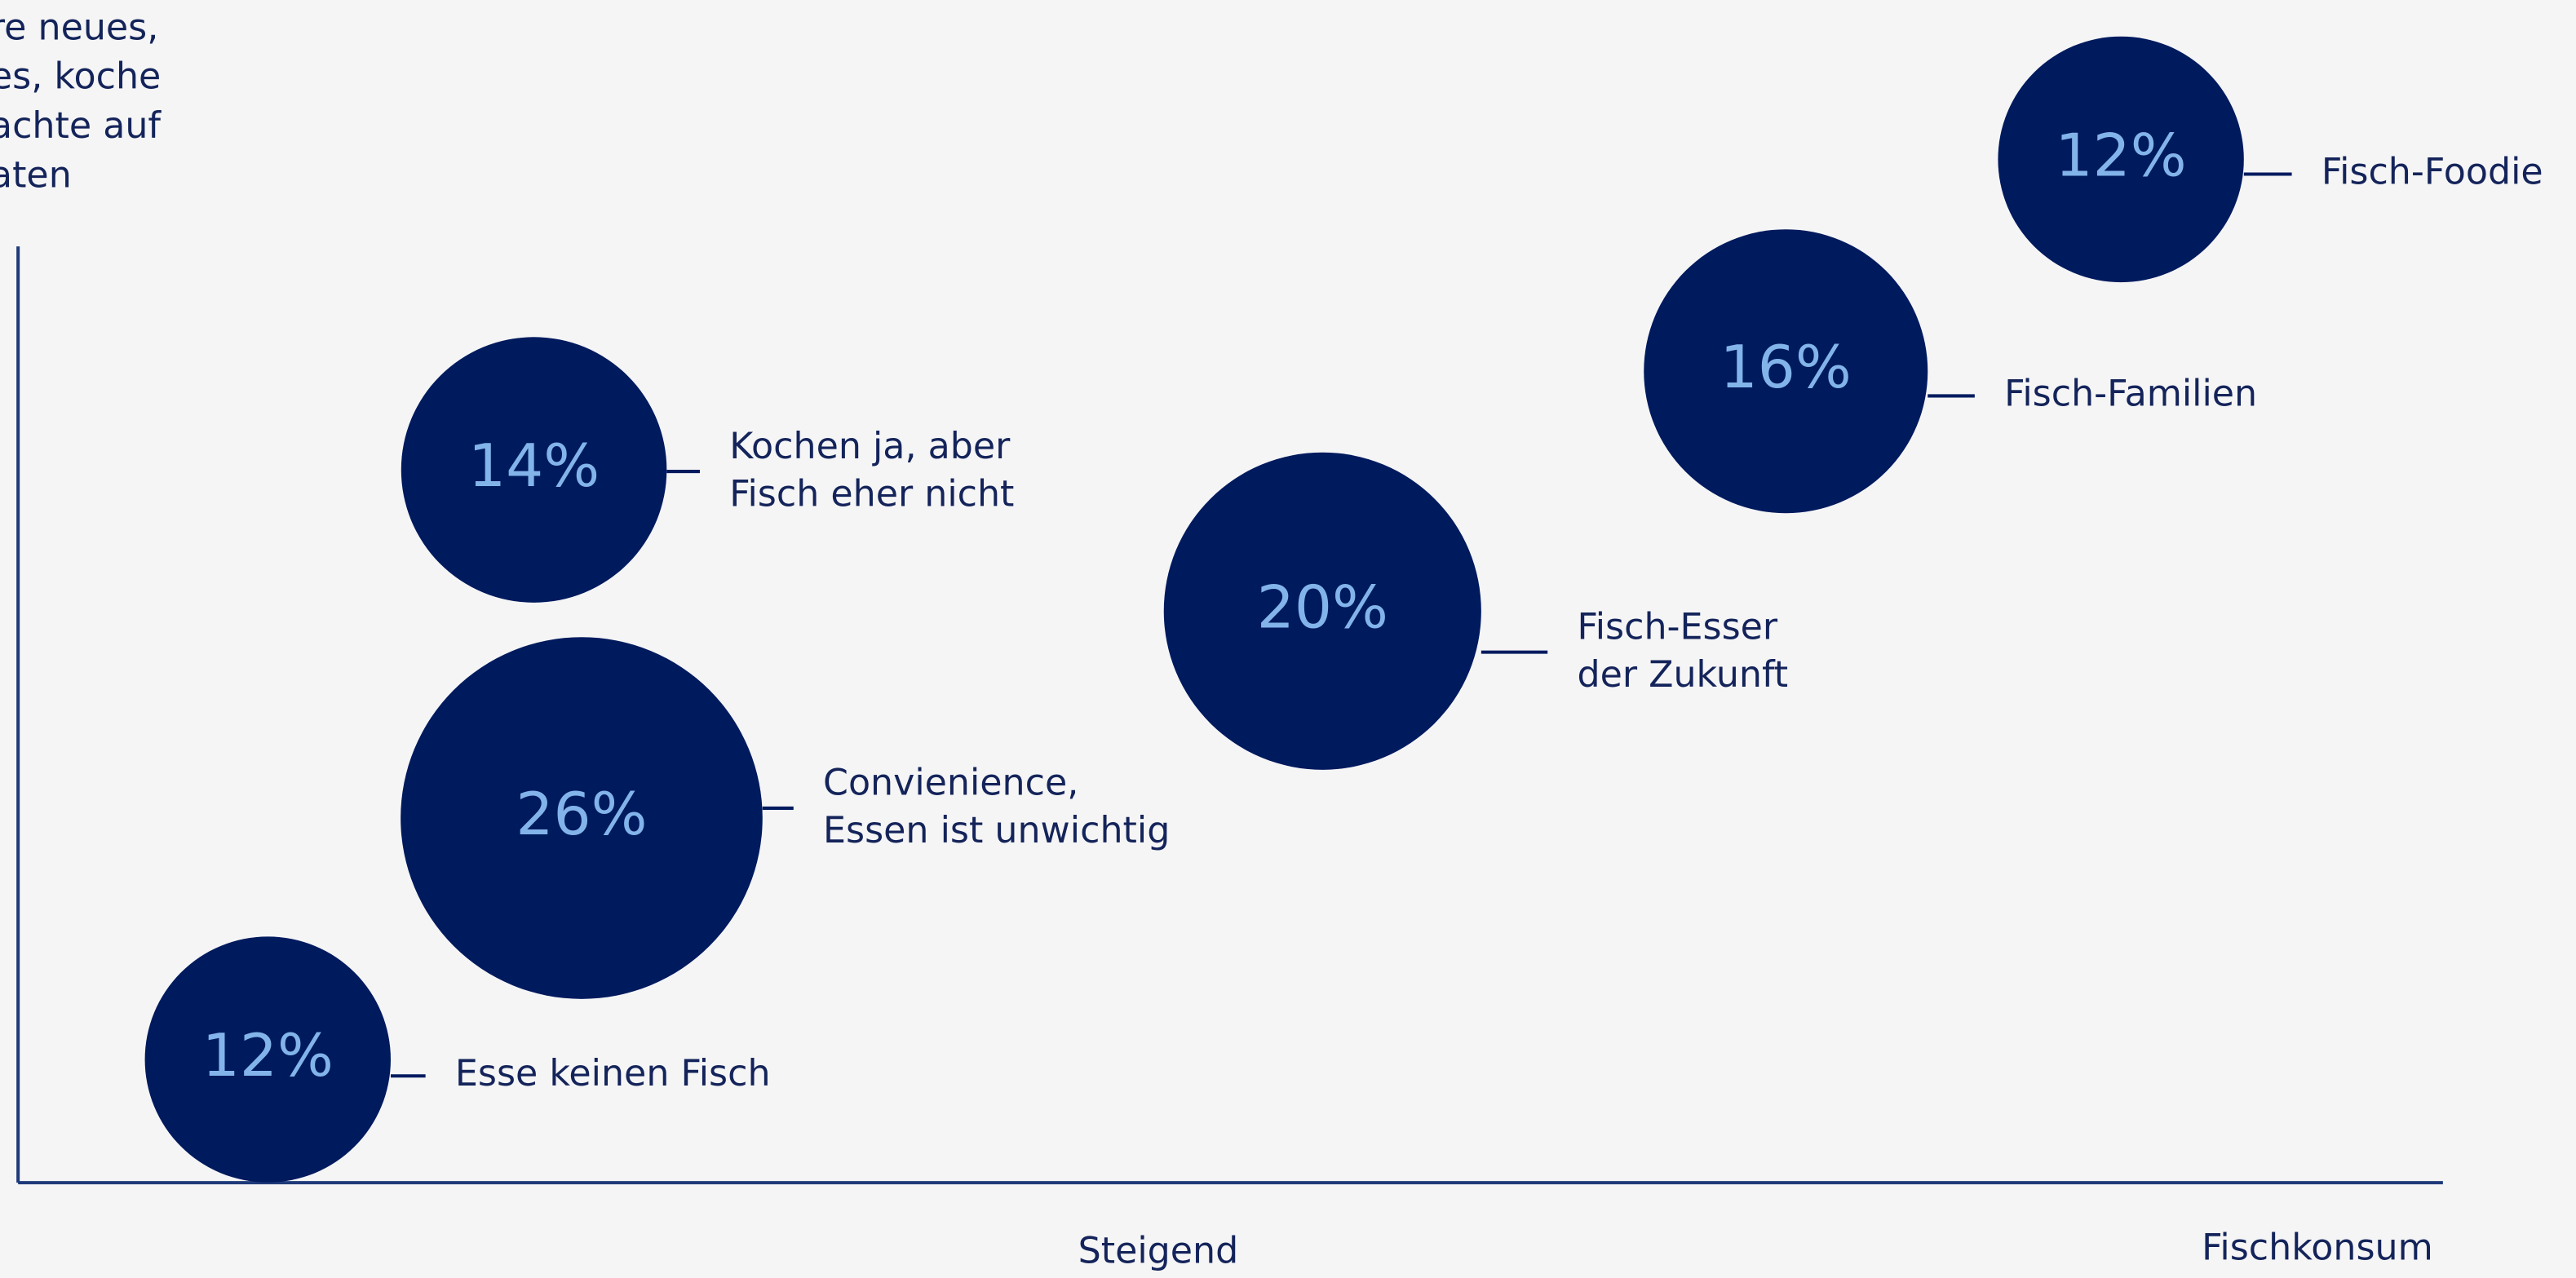 This screenshot has height=1278, width=2576. I want to click on segment-name: Convienience,, so click(950, 783).